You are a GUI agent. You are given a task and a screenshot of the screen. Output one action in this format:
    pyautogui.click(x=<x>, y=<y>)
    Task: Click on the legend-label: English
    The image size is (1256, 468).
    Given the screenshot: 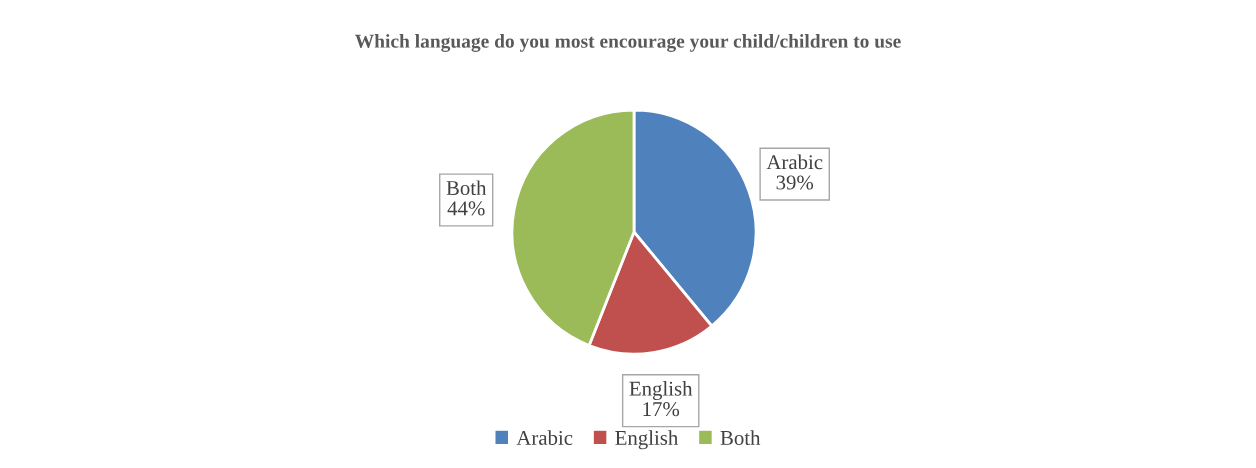 What is the action you would take?
    pyautogui.click(x=647, y=440)
    